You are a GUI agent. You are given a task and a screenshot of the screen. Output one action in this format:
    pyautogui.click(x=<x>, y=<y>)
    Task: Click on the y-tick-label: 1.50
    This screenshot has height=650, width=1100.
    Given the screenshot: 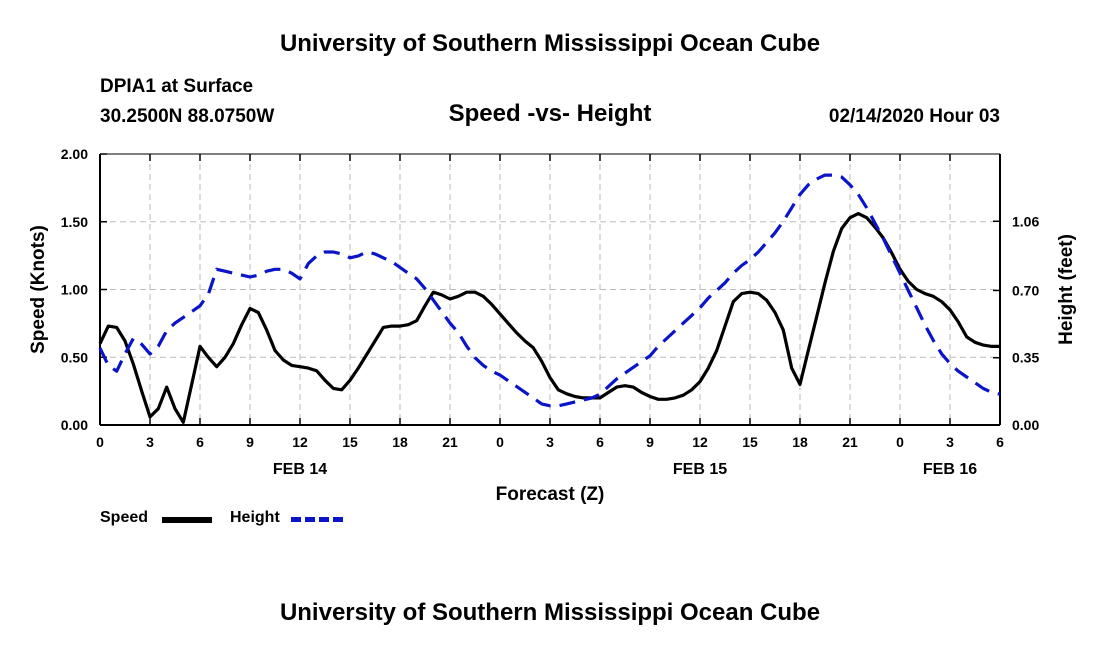 What is the action you would take?
    pyautogui.click(x=74, y=222)
    